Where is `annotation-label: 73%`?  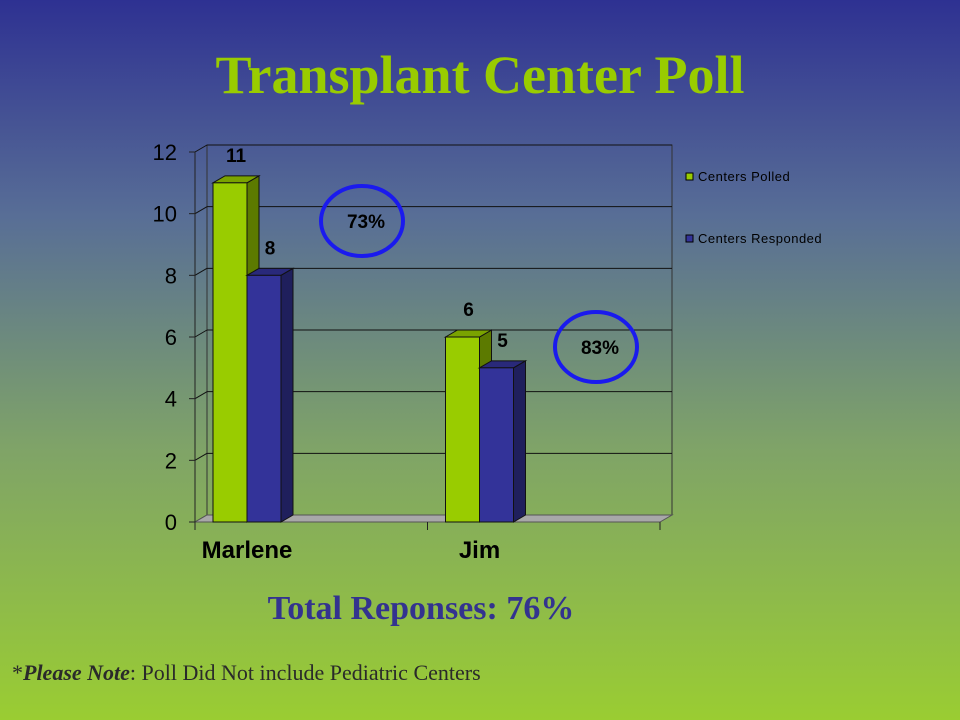
annotation-label: 73% is located at coordinates (366, 222).